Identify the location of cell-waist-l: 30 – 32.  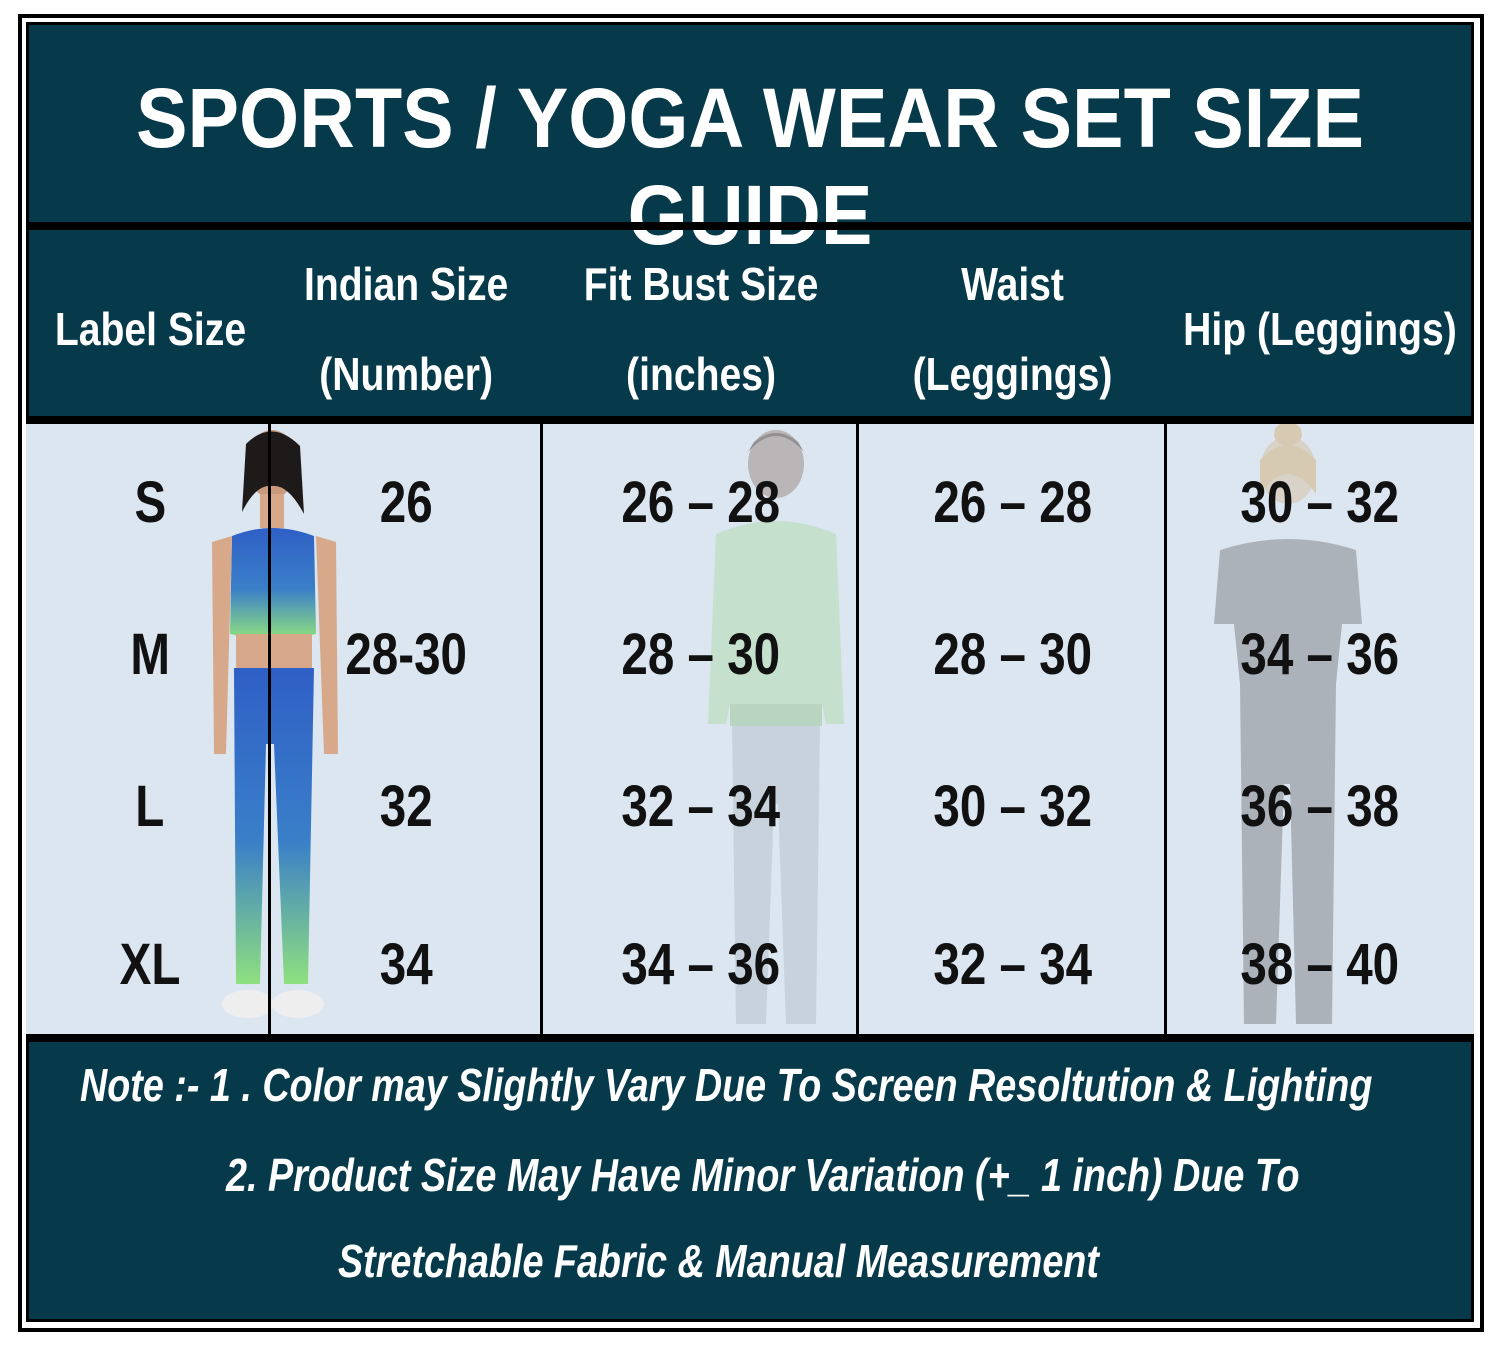
(1013, 806).